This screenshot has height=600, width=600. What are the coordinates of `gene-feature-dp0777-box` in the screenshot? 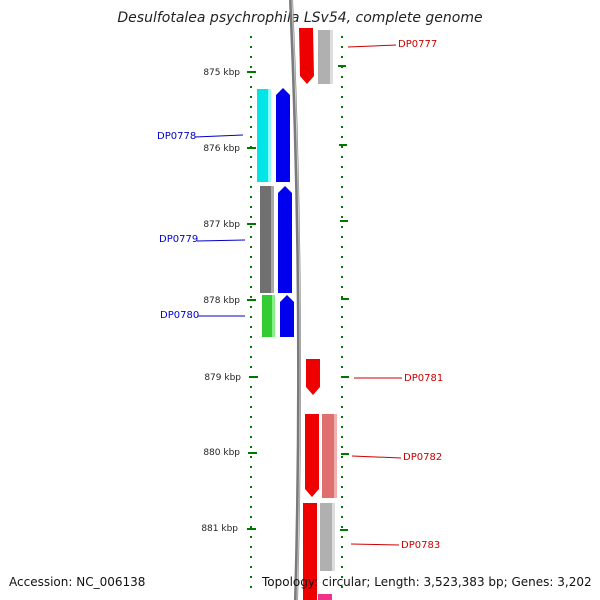 It's located at (325, 57).